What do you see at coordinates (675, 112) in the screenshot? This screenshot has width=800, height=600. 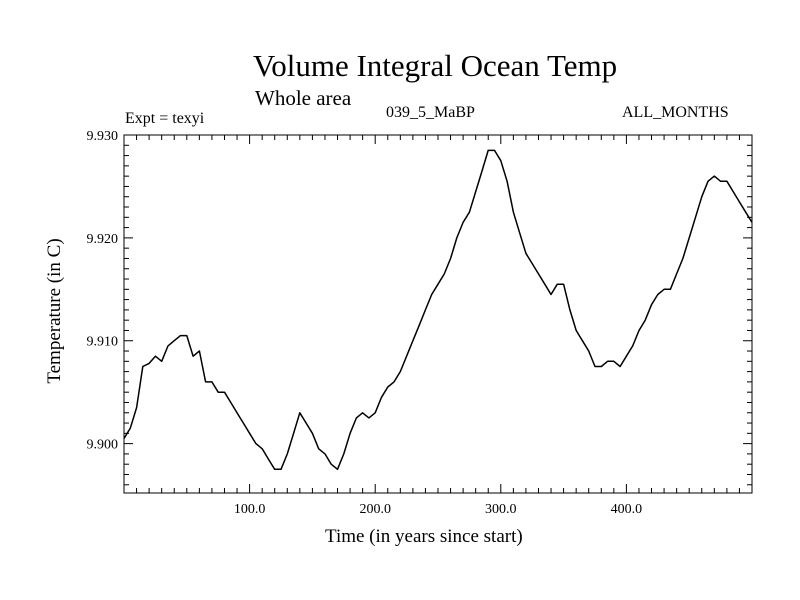 I see `months-label: ALL_MONTHS` at bounding box center [675, 112].